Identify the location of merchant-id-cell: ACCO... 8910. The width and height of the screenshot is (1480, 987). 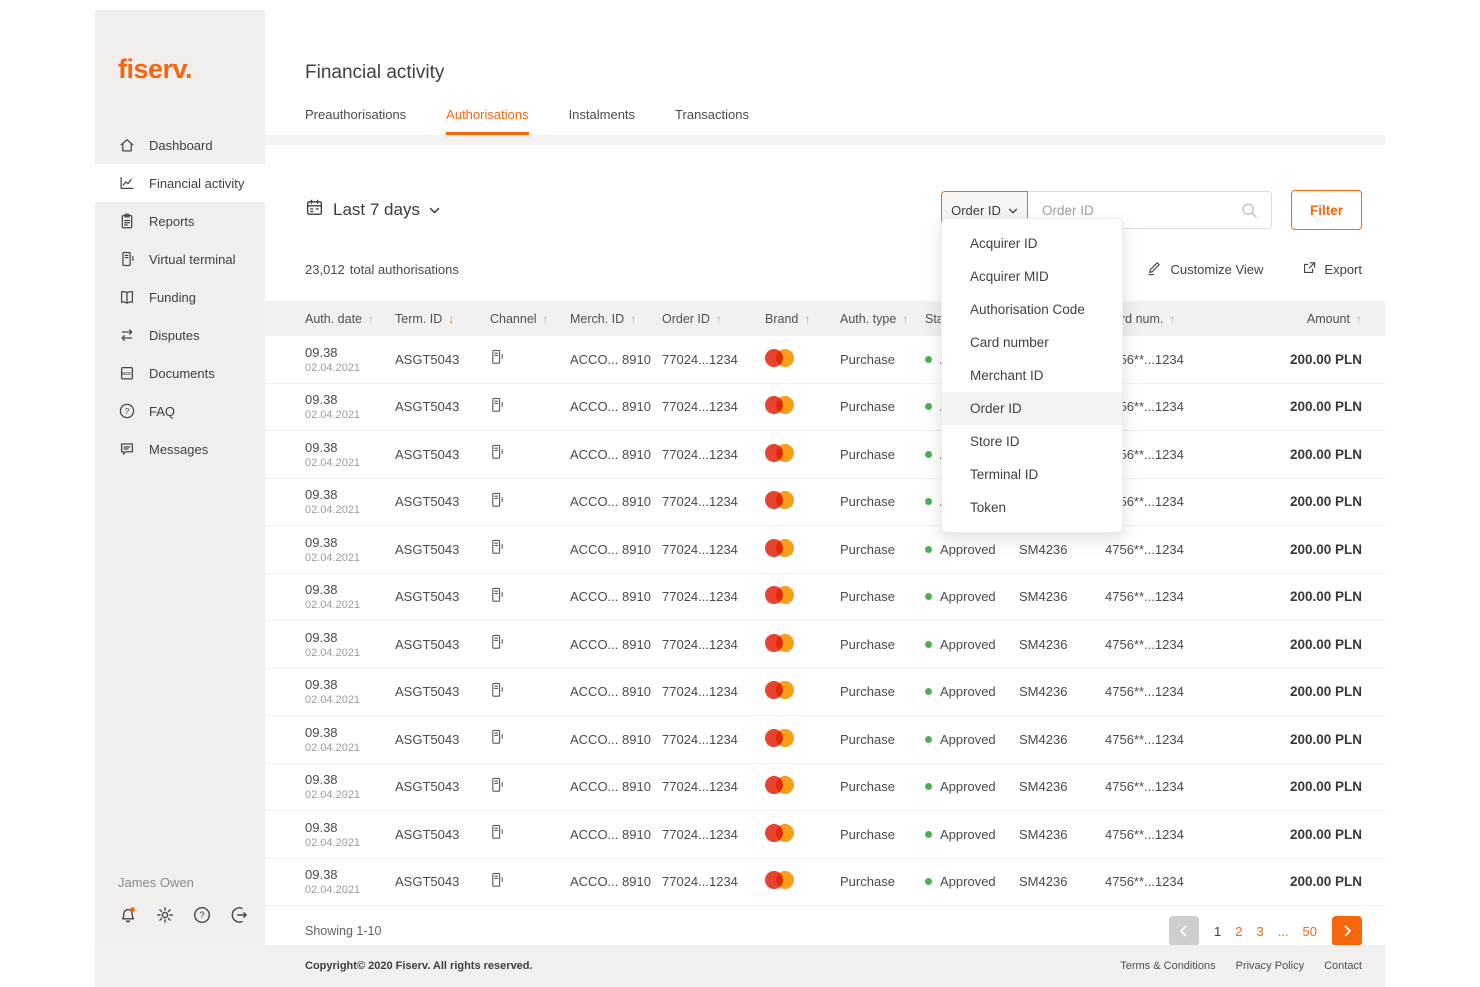
(610, 502).